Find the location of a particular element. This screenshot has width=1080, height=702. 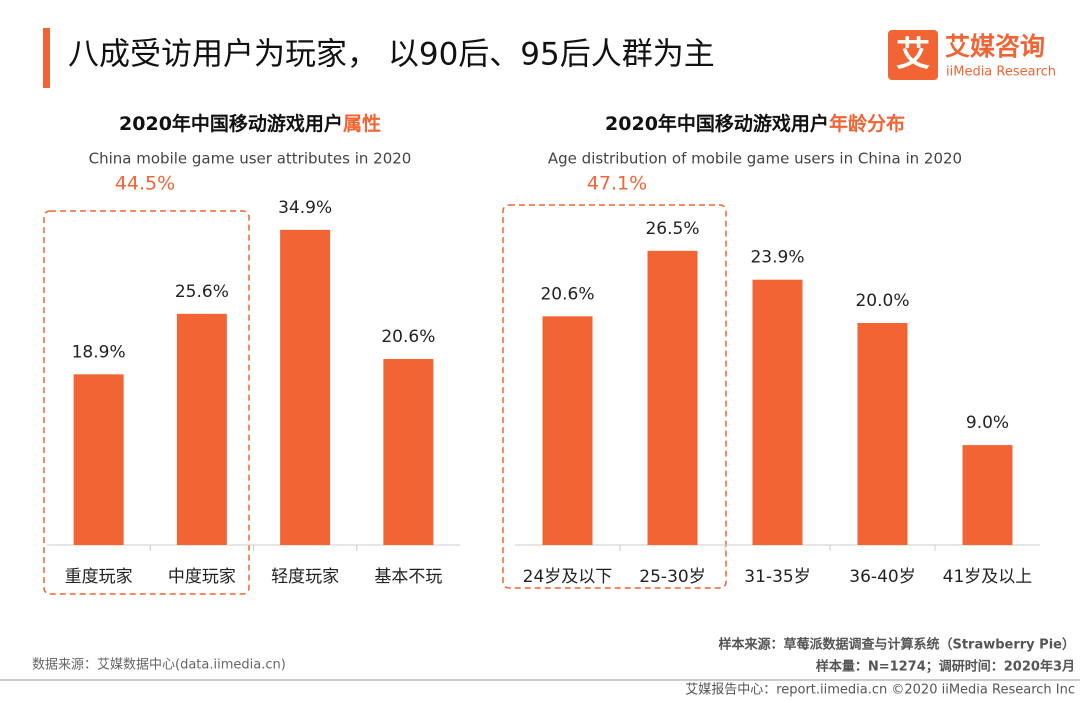

x-tick-label: 24岁及以下 is located at coordinates (568, 577).